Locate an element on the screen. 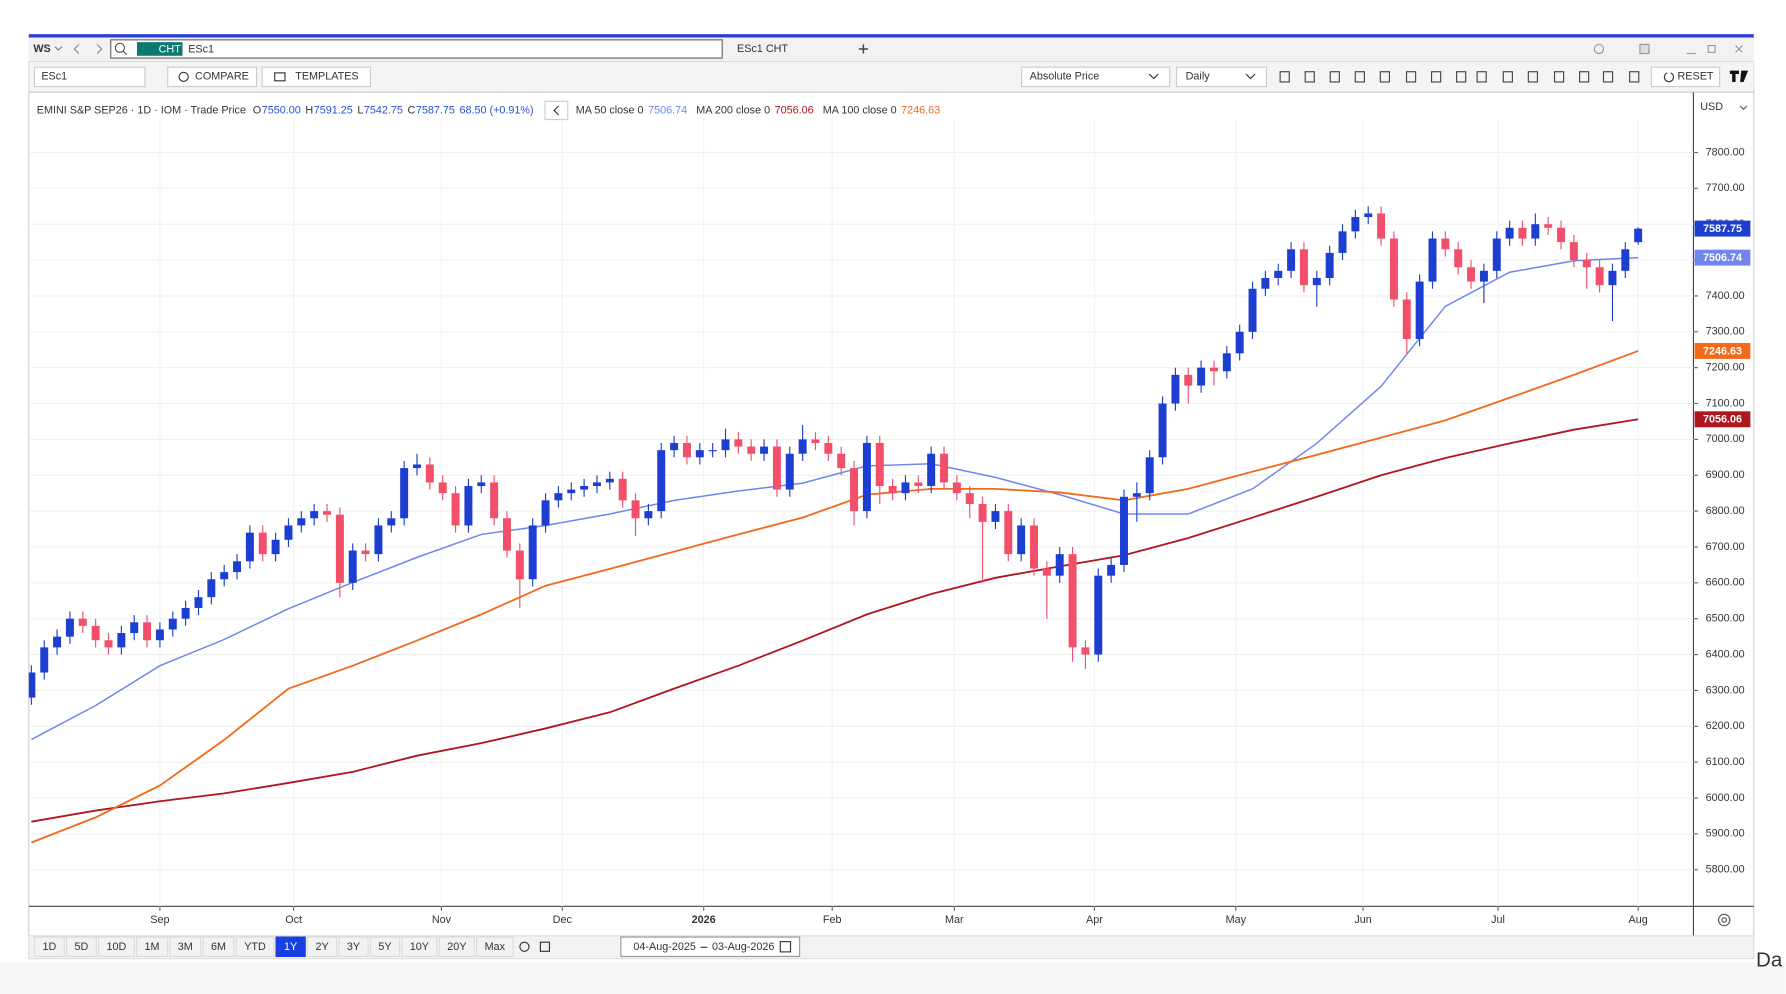  new-tab is located at coordinates (863, 49).